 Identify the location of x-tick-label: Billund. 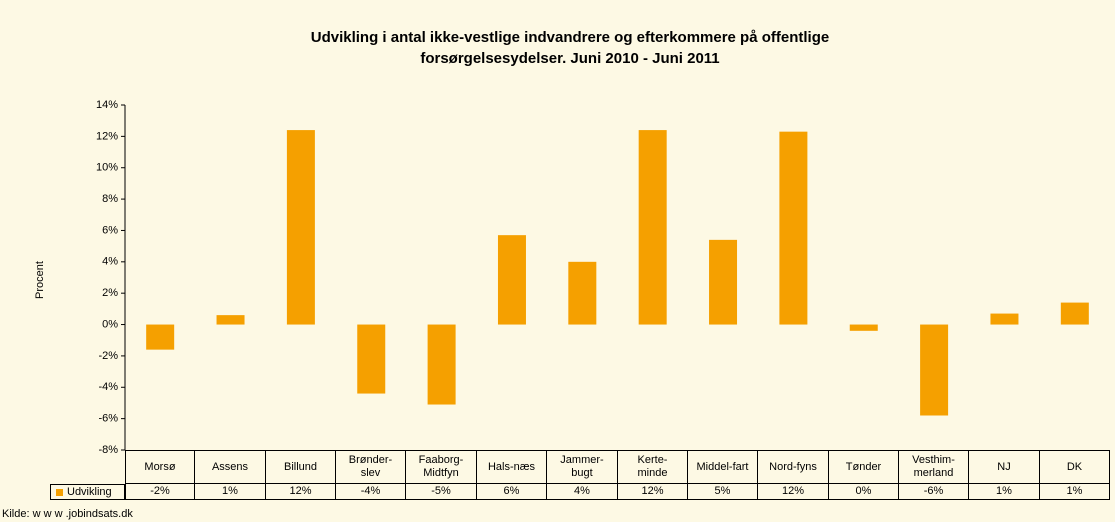
(301, 467).